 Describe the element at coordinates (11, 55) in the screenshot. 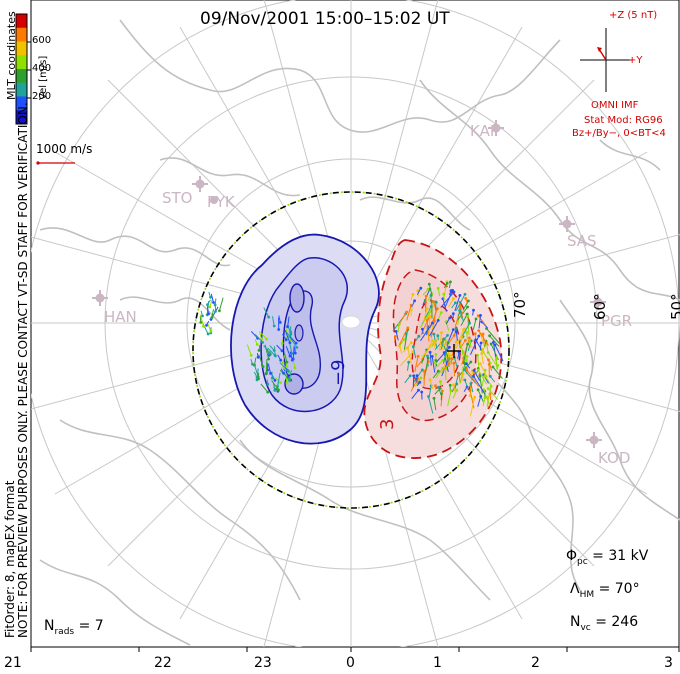

I see `coordinate-system-label: MLT coordinates` at that location.